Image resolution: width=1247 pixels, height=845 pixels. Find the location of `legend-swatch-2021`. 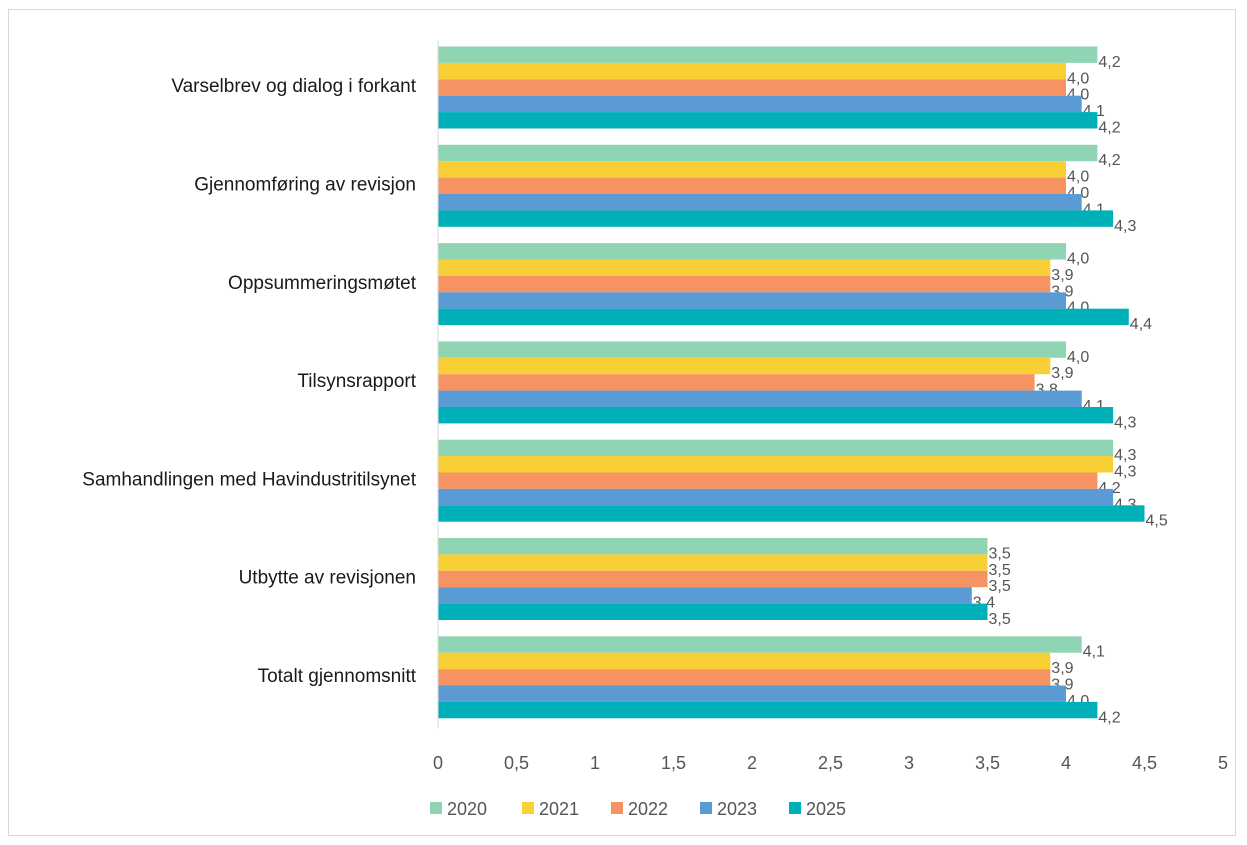

legend-swatch-2021 is located at coordinates (528, 808).